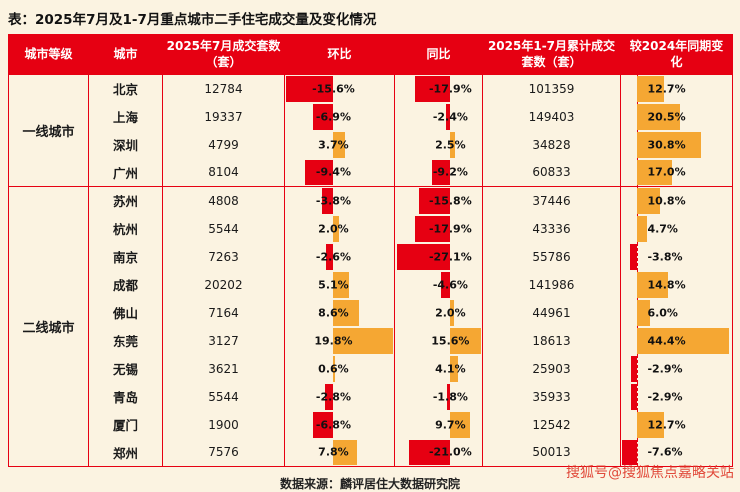  I want to click on cum-sales-cell: 25903, so click(551, 368).